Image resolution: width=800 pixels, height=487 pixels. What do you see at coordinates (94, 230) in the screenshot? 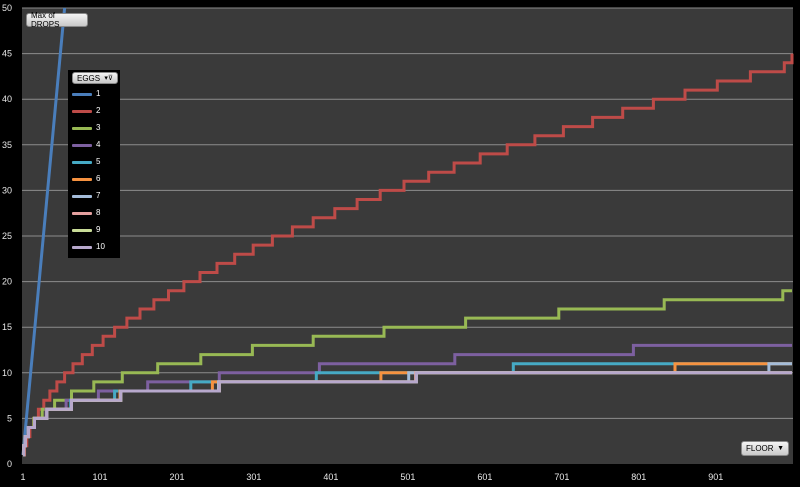
I see `legend-item-9: 9` at bounding box center [94, 230].